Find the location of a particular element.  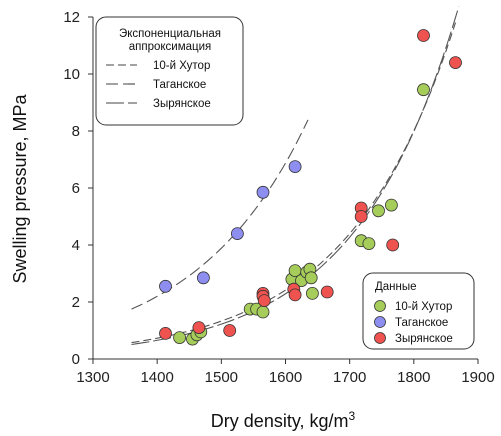

fit-legend-label-10: 10-й Хутор is located at coordinates (181, 66).